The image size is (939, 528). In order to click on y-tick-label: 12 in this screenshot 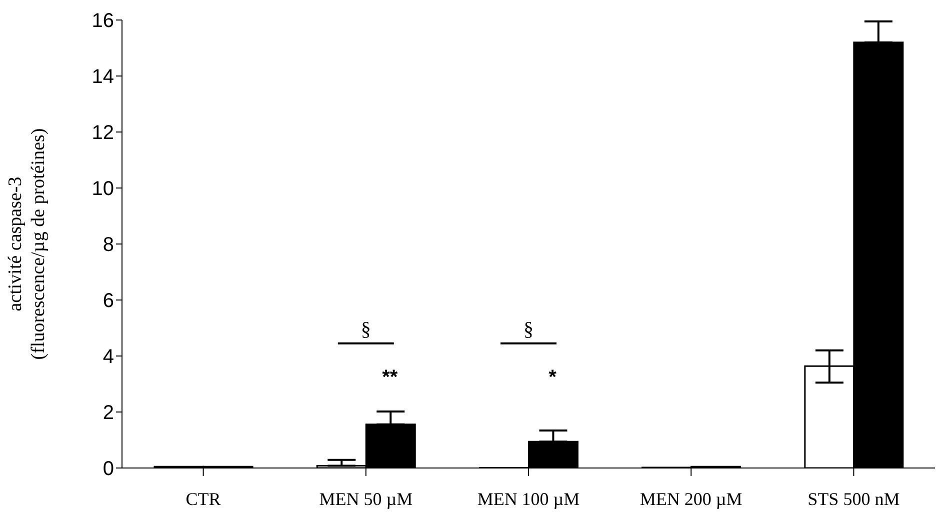, I will do `click(103, 133)`.